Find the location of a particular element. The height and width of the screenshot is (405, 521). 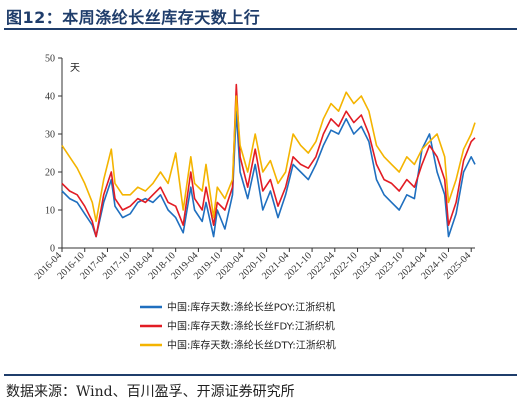

y-tick-label: 40 is located at coordinates (50, 97).